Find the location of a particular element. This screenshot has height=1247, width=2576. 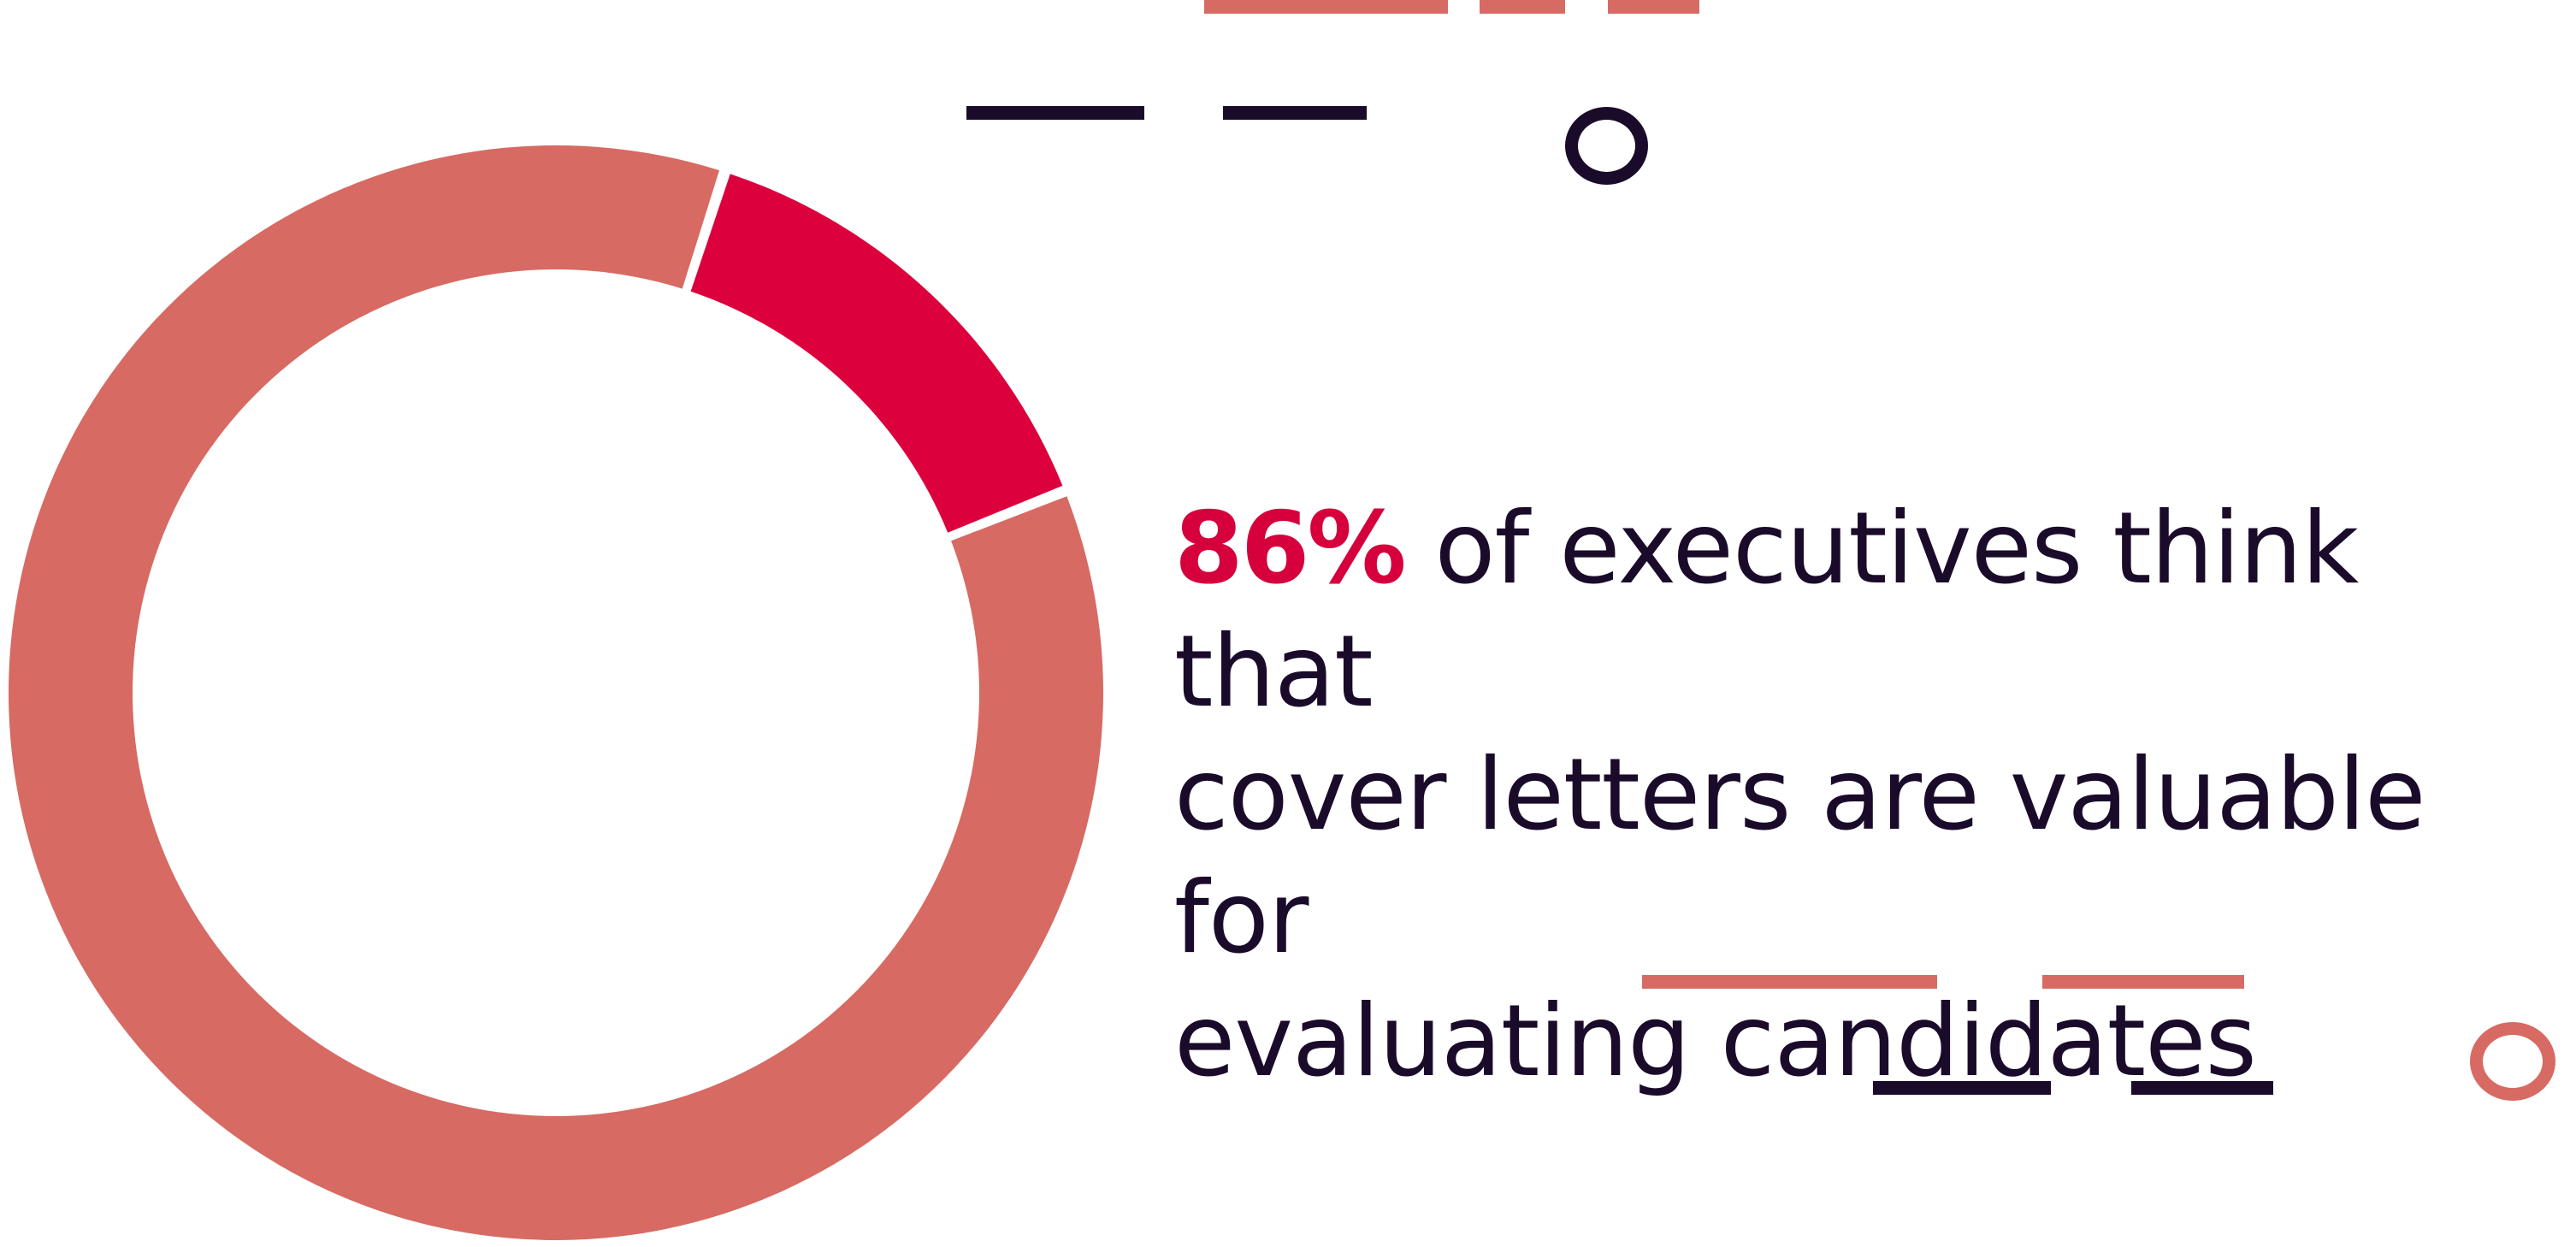

headline-line3: evaluating candidates is located at coordinates (1715, 1041).